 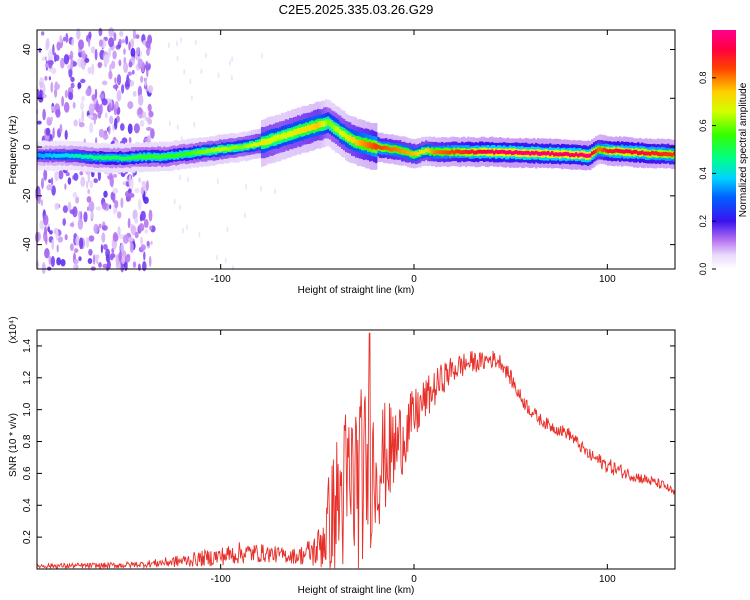 I want to click on x-tick-label: 0, so click(x=414, y=279).